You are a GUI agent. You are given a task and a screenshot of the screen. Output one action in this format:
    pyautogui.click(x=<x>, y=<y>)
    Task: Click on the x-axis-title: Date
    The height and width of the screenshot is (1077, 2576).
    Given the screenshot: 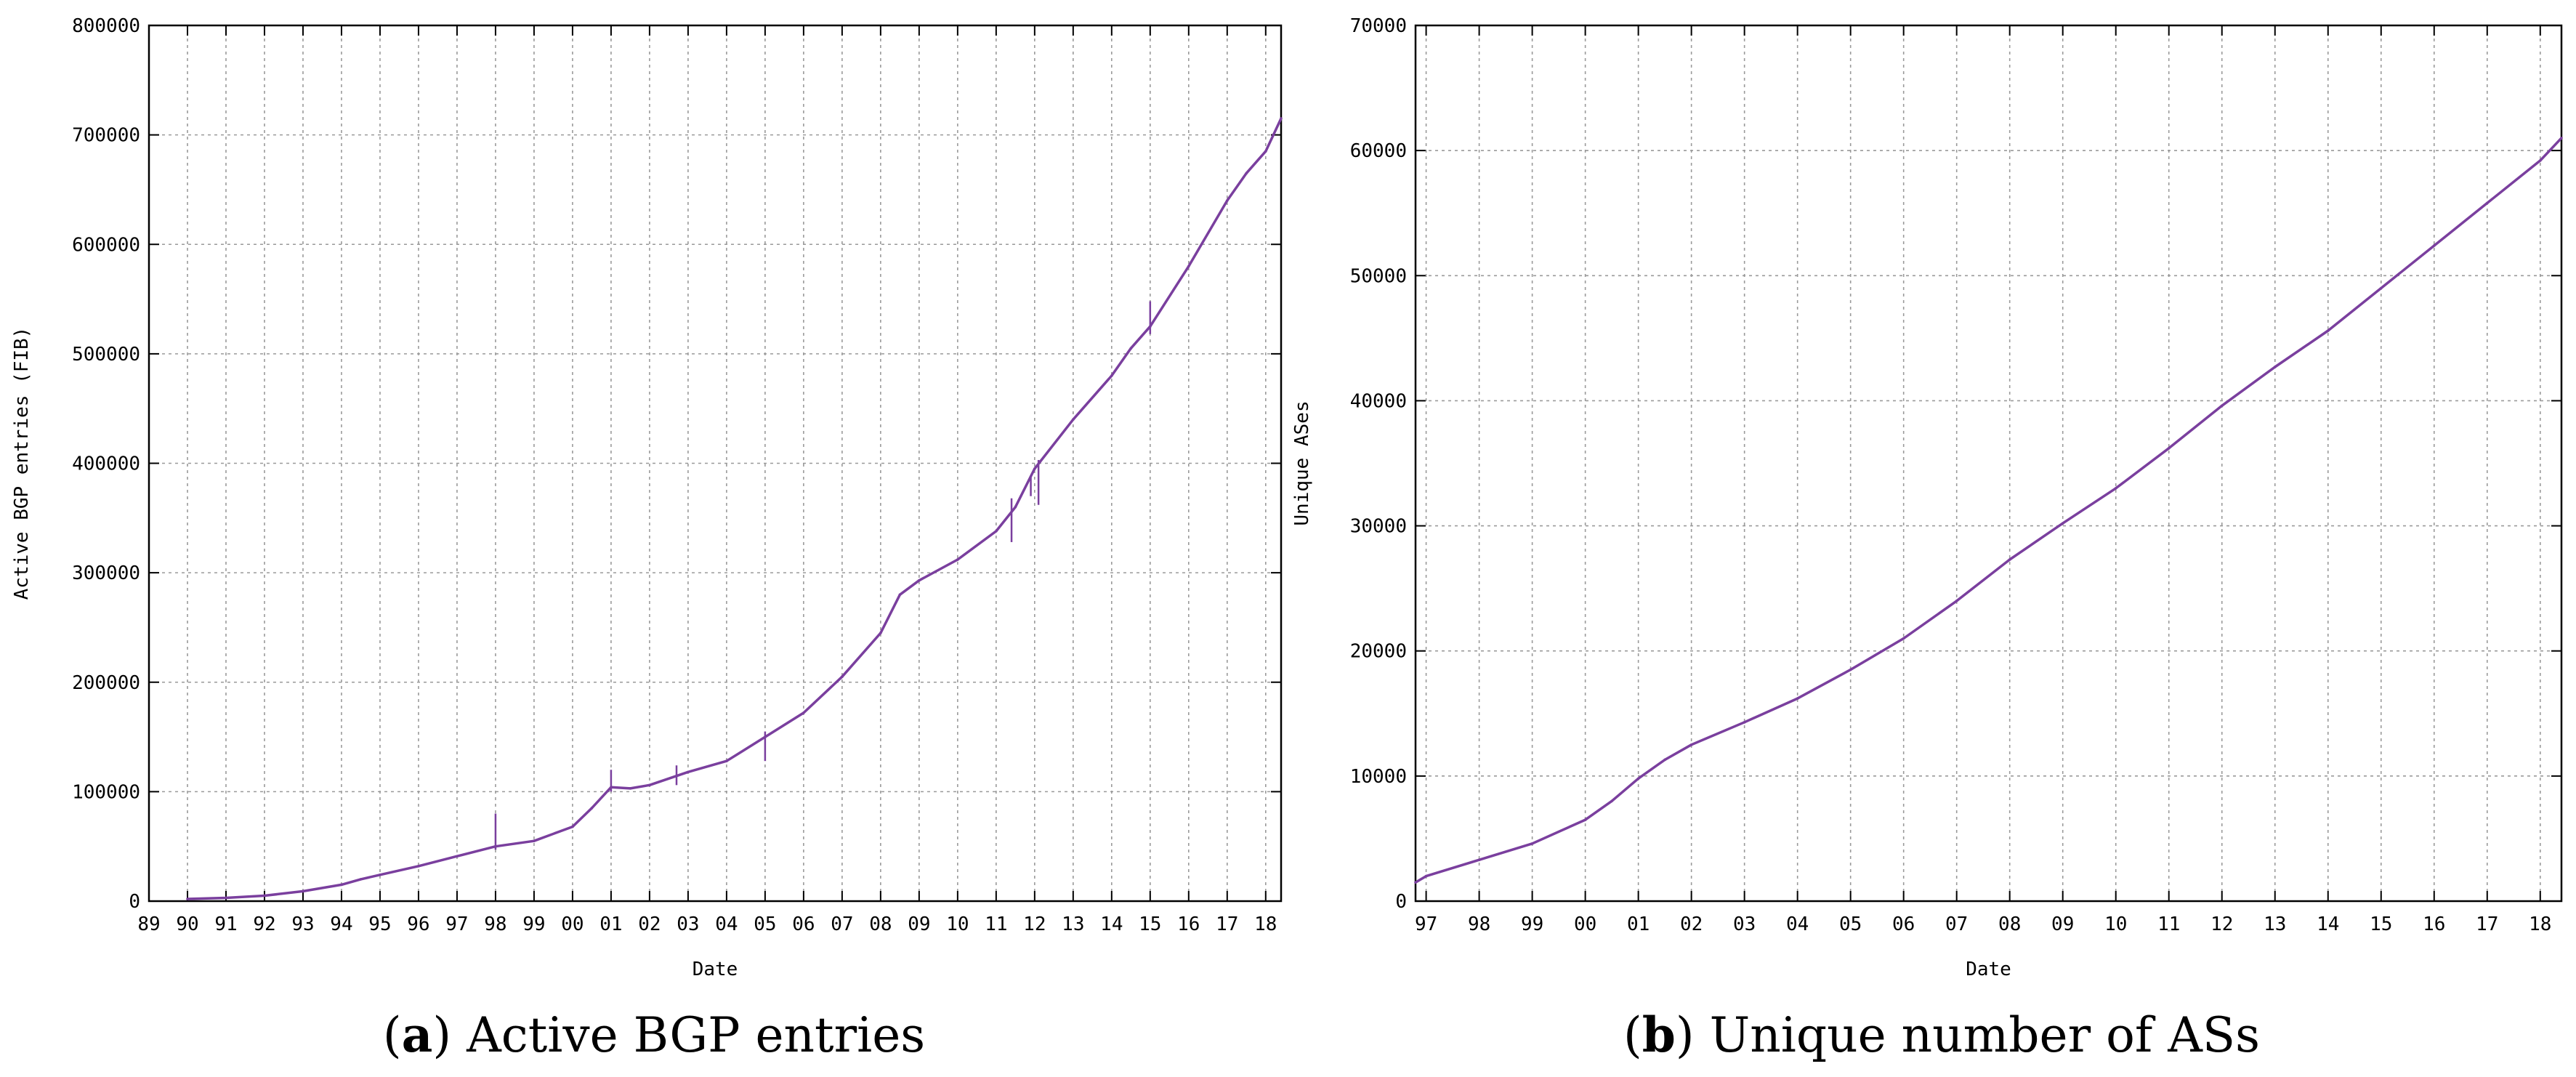 What is the action you would take?
    pyautogui.click(x=716, y=969)
    